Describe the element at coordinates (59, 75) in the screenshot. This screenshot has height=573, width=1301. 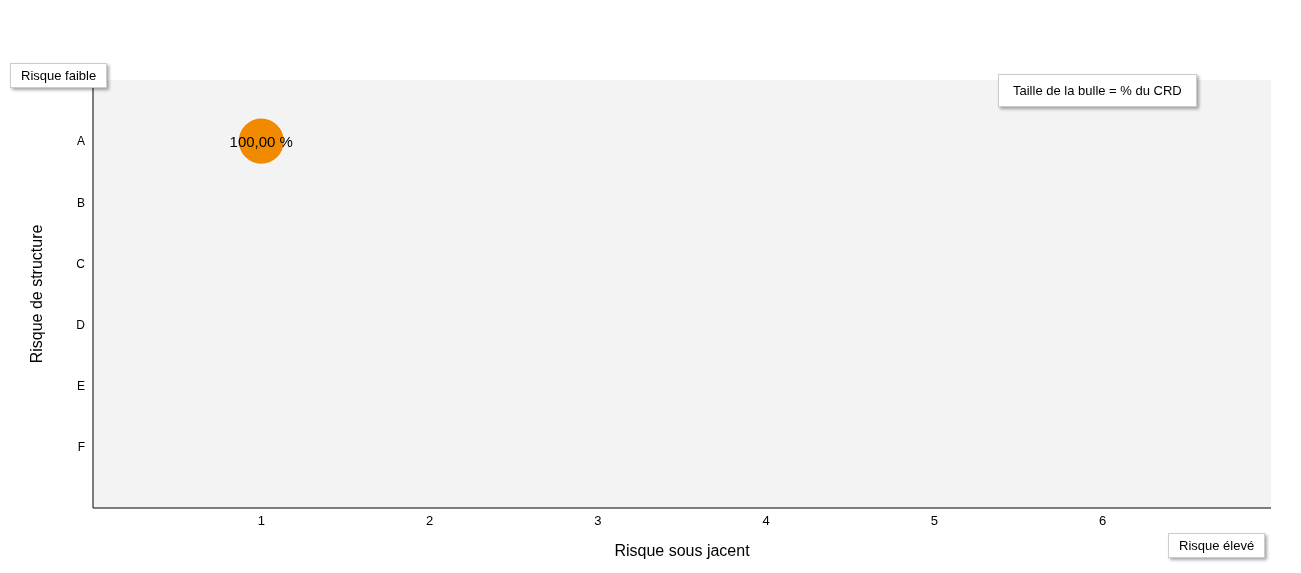
I see `annotation: Risque faible` at that location.